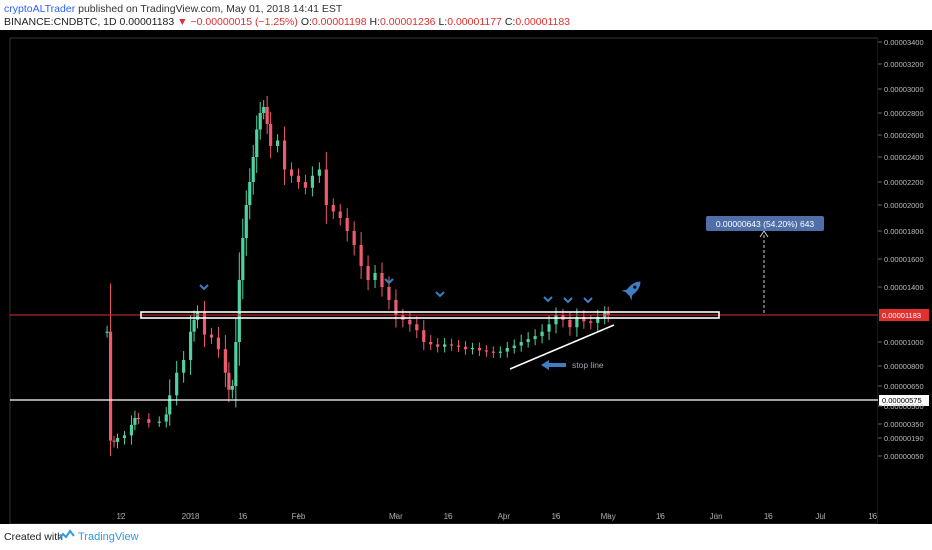 The height and width of the screenshot is (550, 932). Describe the element at coordinates (904, 157) in the screenshot. I see `y-tick-label: 0.00002400` at that location.